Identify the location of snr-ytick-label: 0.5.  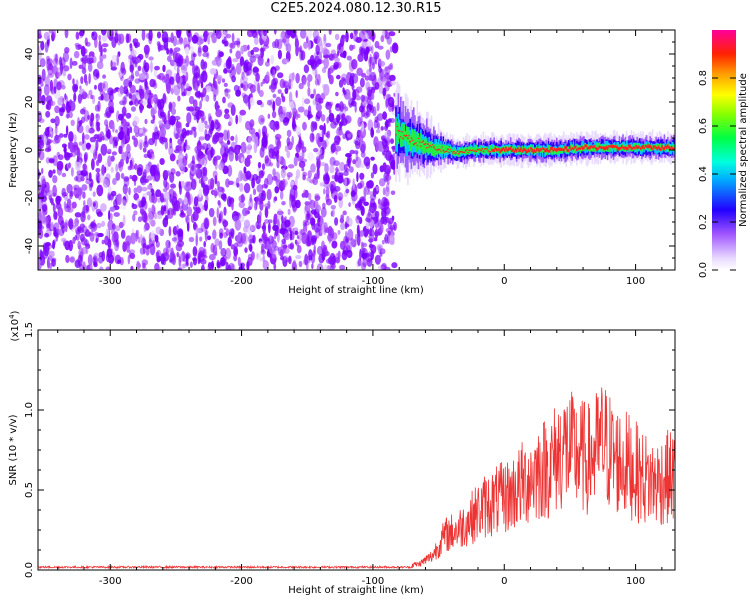
(29, 490).